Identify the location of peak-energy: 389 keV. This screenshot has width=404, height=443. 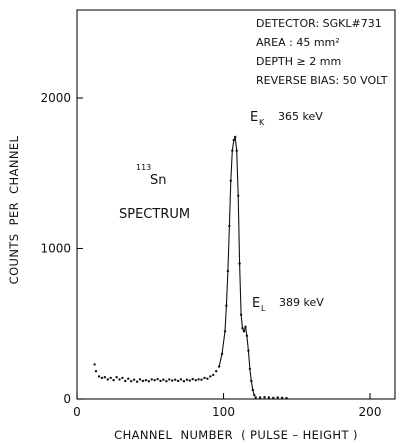
(301, 302).